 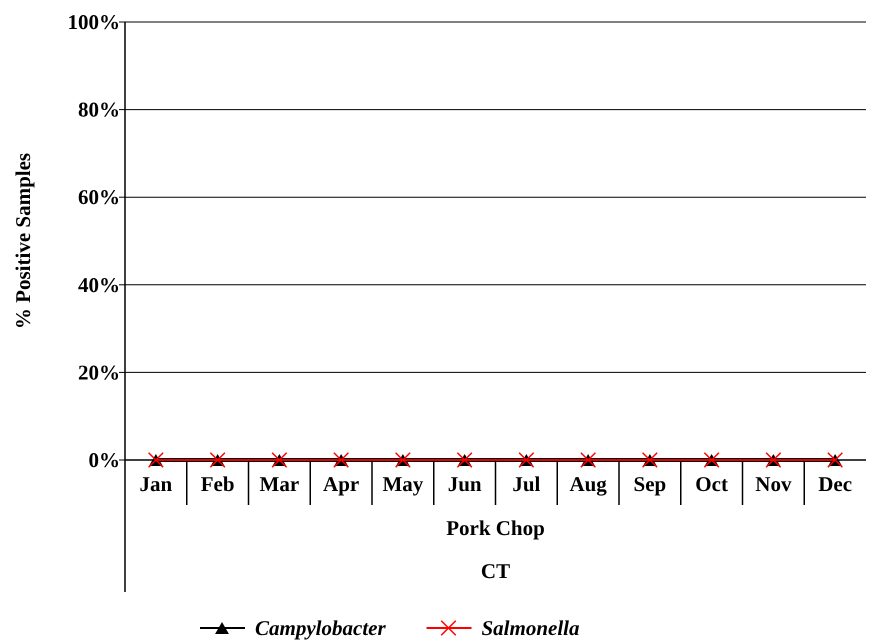 I want to click on x-tick-label: Apr, so click(x=341, y=484).